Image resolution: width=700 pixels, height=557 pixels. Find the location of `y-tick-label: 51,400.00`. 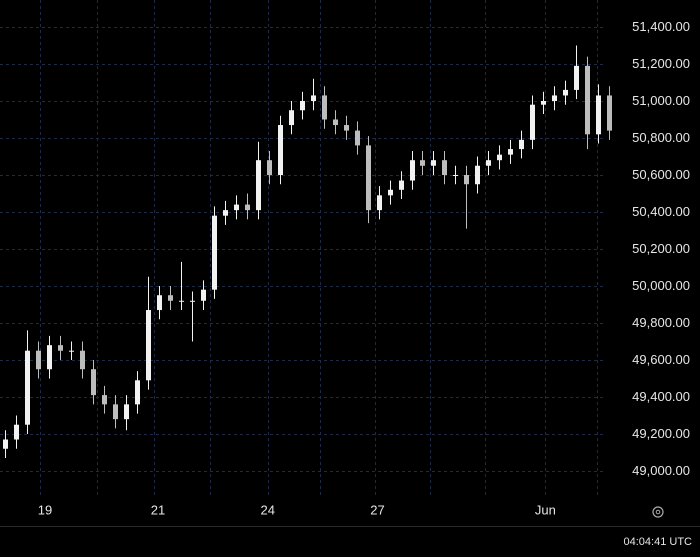

y-tick-label: 51,400.00 is located at coordinates (661, 26).